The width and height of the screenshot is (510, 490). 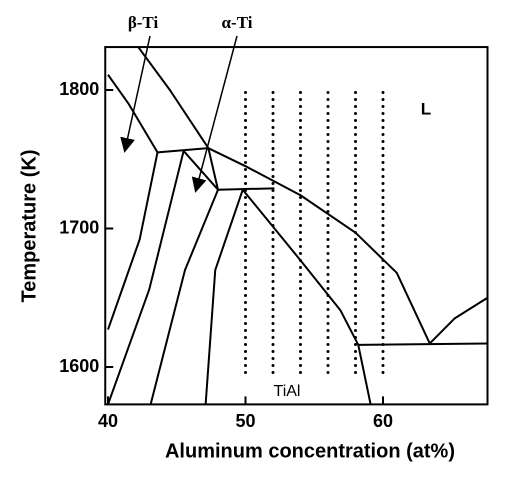 What do you see at coordinates (79, 227) in the screenshot?
I see `y-tick-label: 1700` at bounding box center [79, 227].